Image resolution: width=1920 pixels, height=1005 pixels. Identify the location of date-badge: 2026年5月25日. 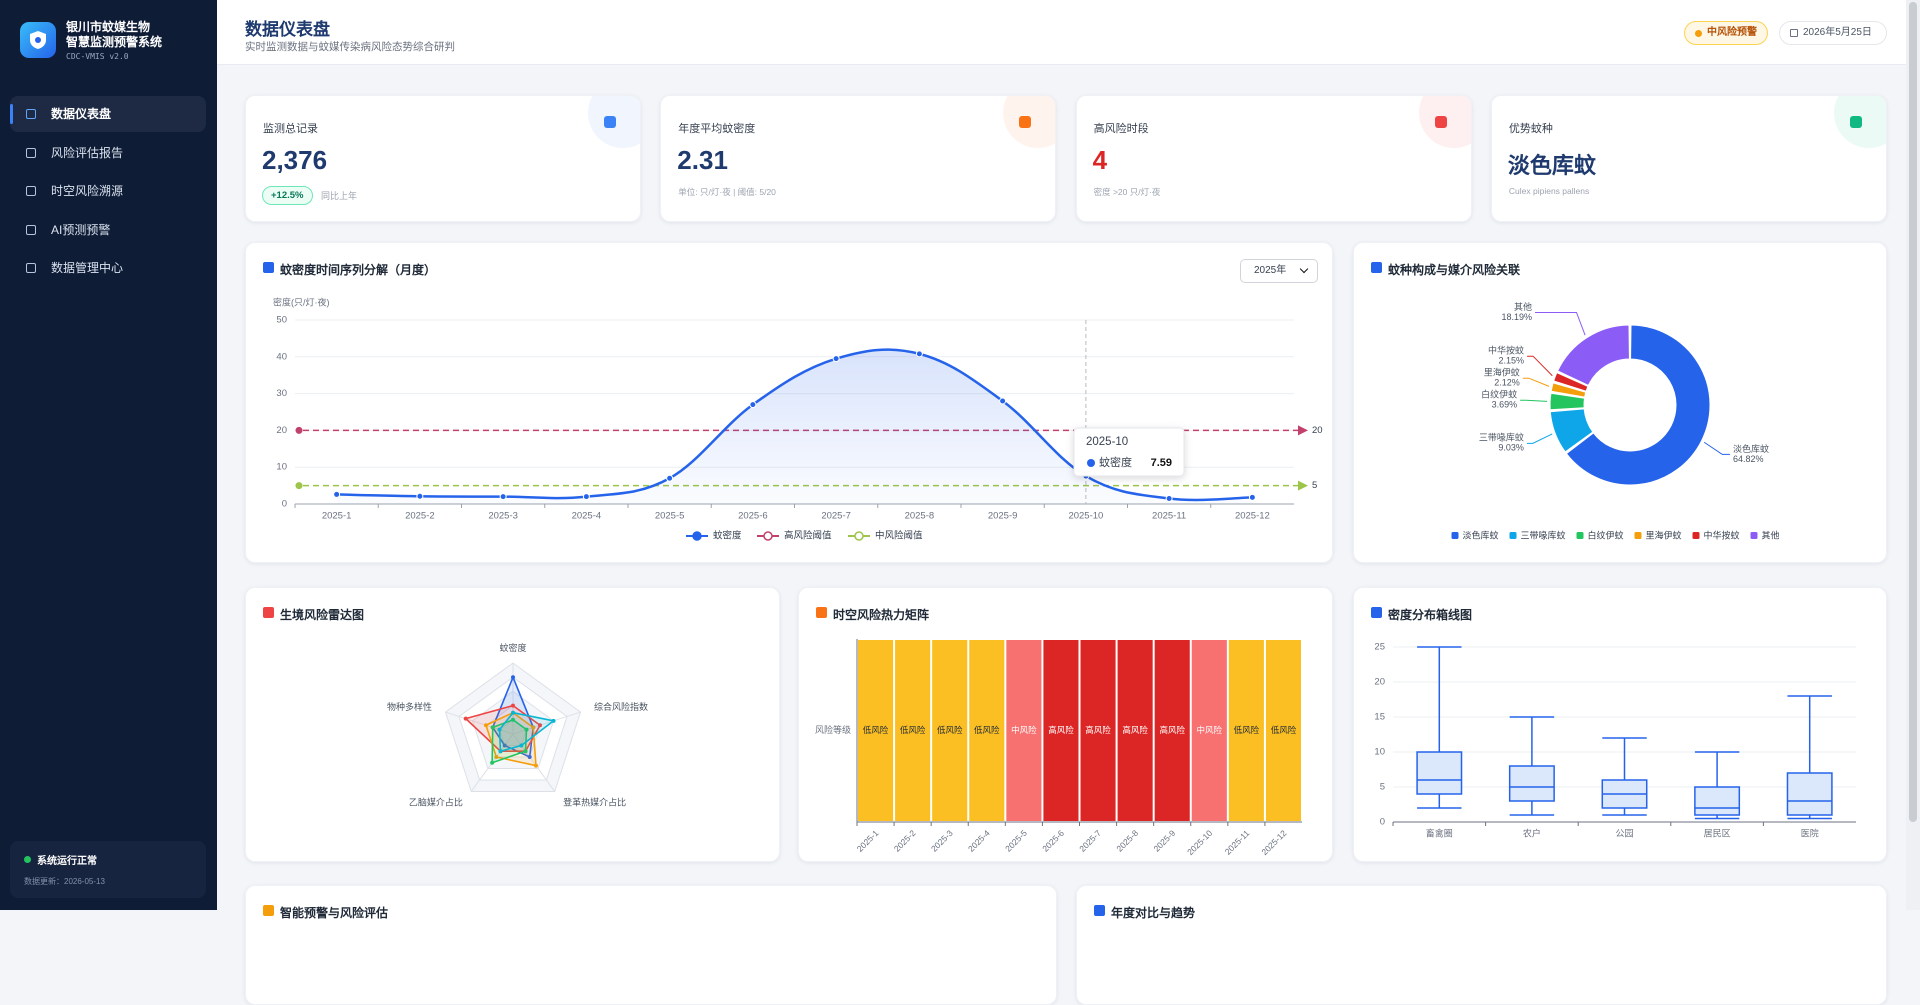
(1833, 33).